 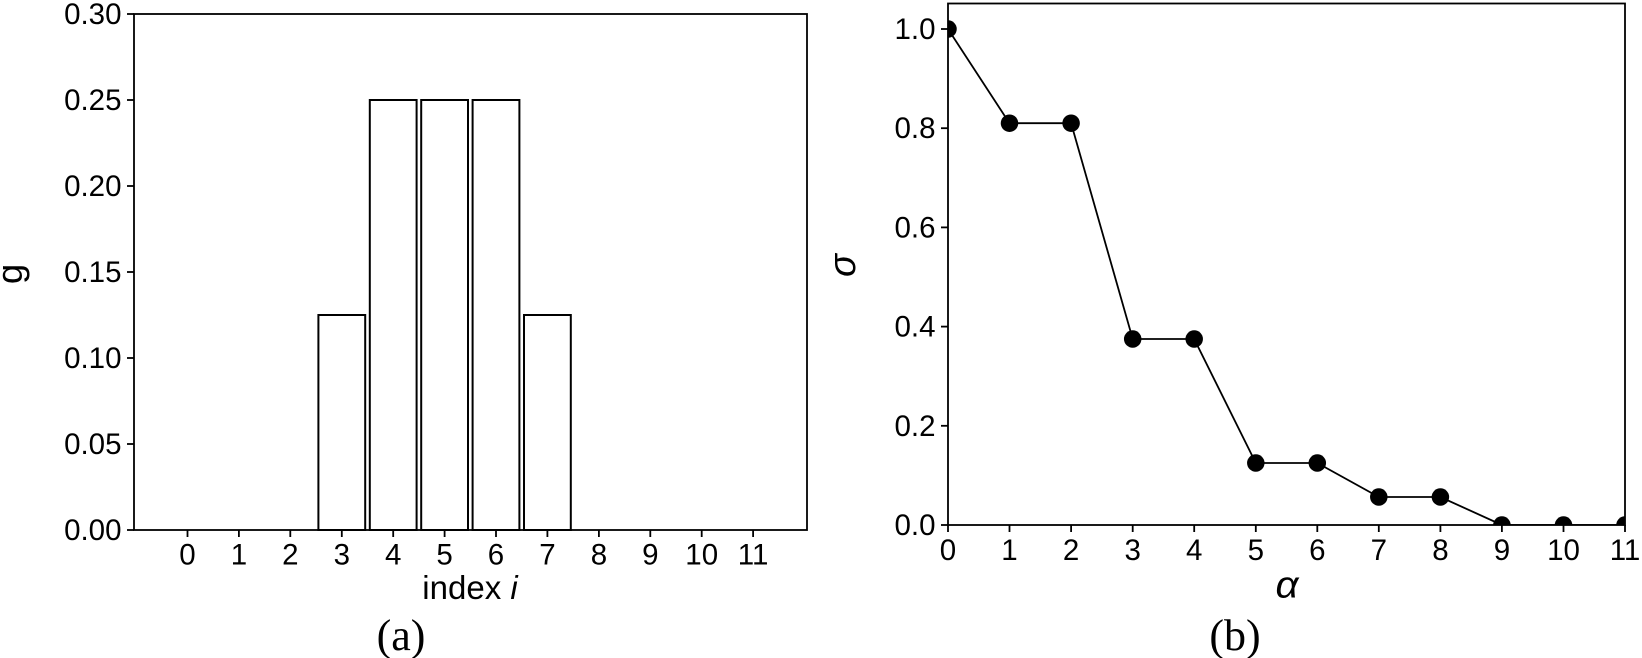 What do you see at coordinates (914, 227) in the screenshot?
I see `svg-text: 0.6` at bounding box center [914, 227].